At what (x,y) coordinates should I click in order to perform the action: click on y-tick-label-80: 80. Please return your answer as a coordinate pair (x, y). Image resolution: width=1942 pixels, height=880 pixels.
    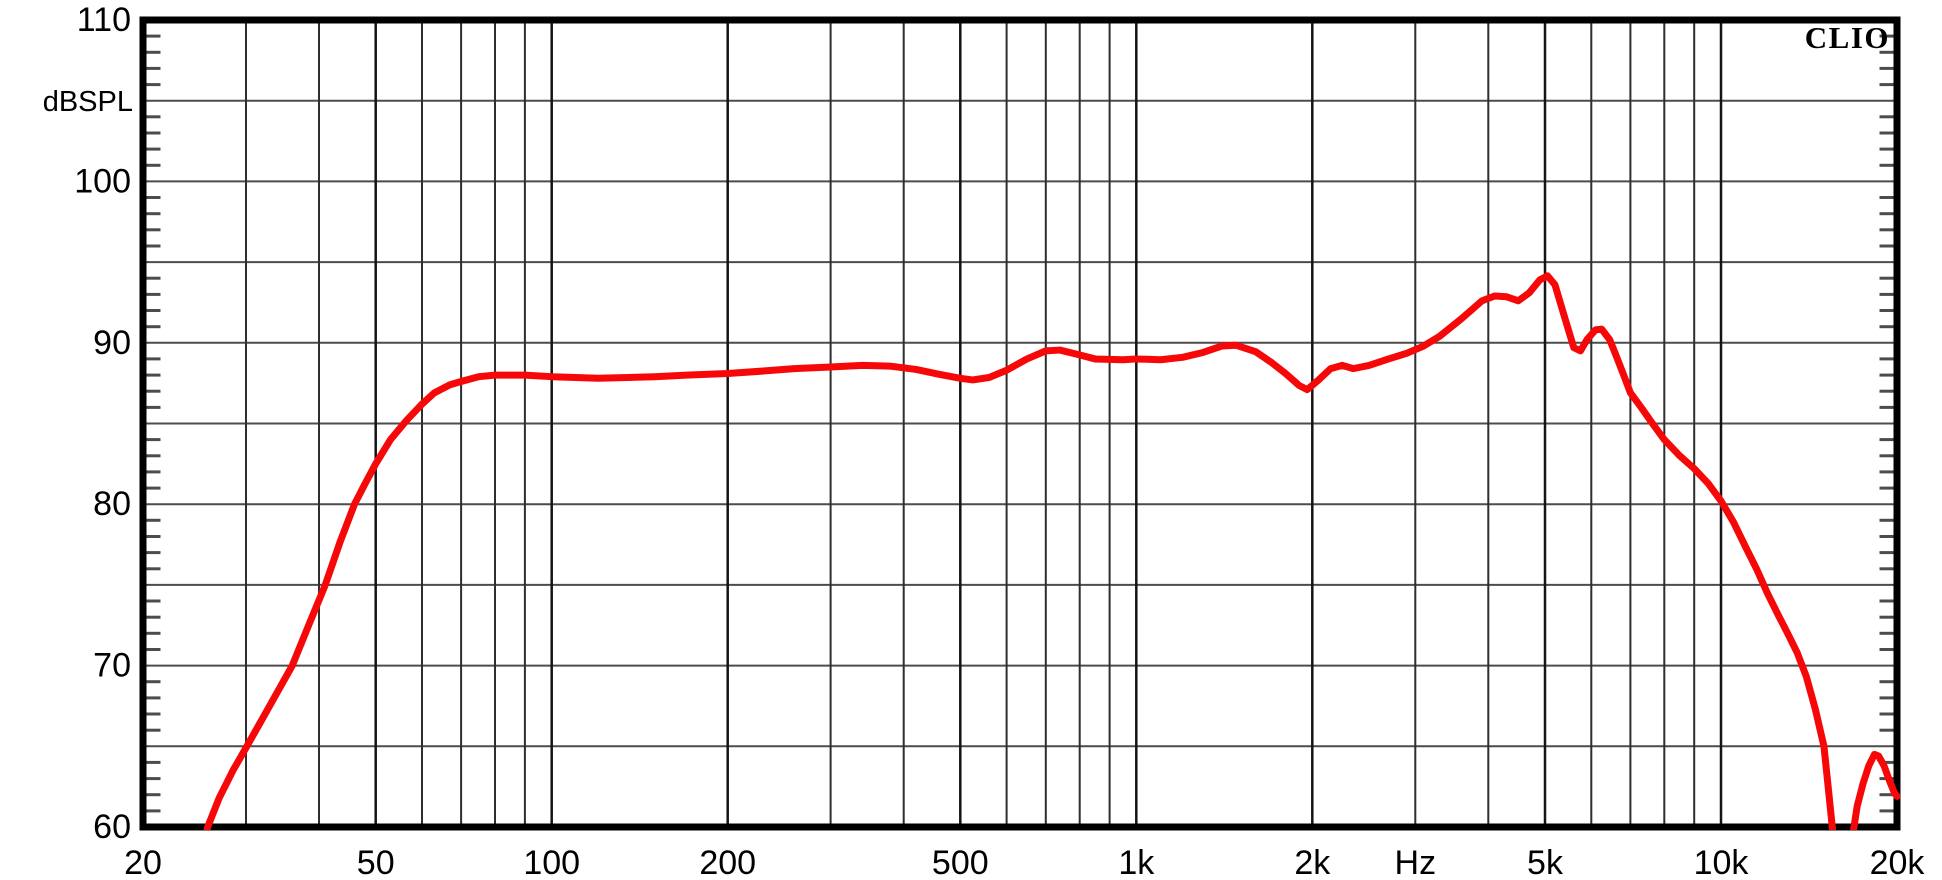
    Looking at the image, I should click on (112, 504).